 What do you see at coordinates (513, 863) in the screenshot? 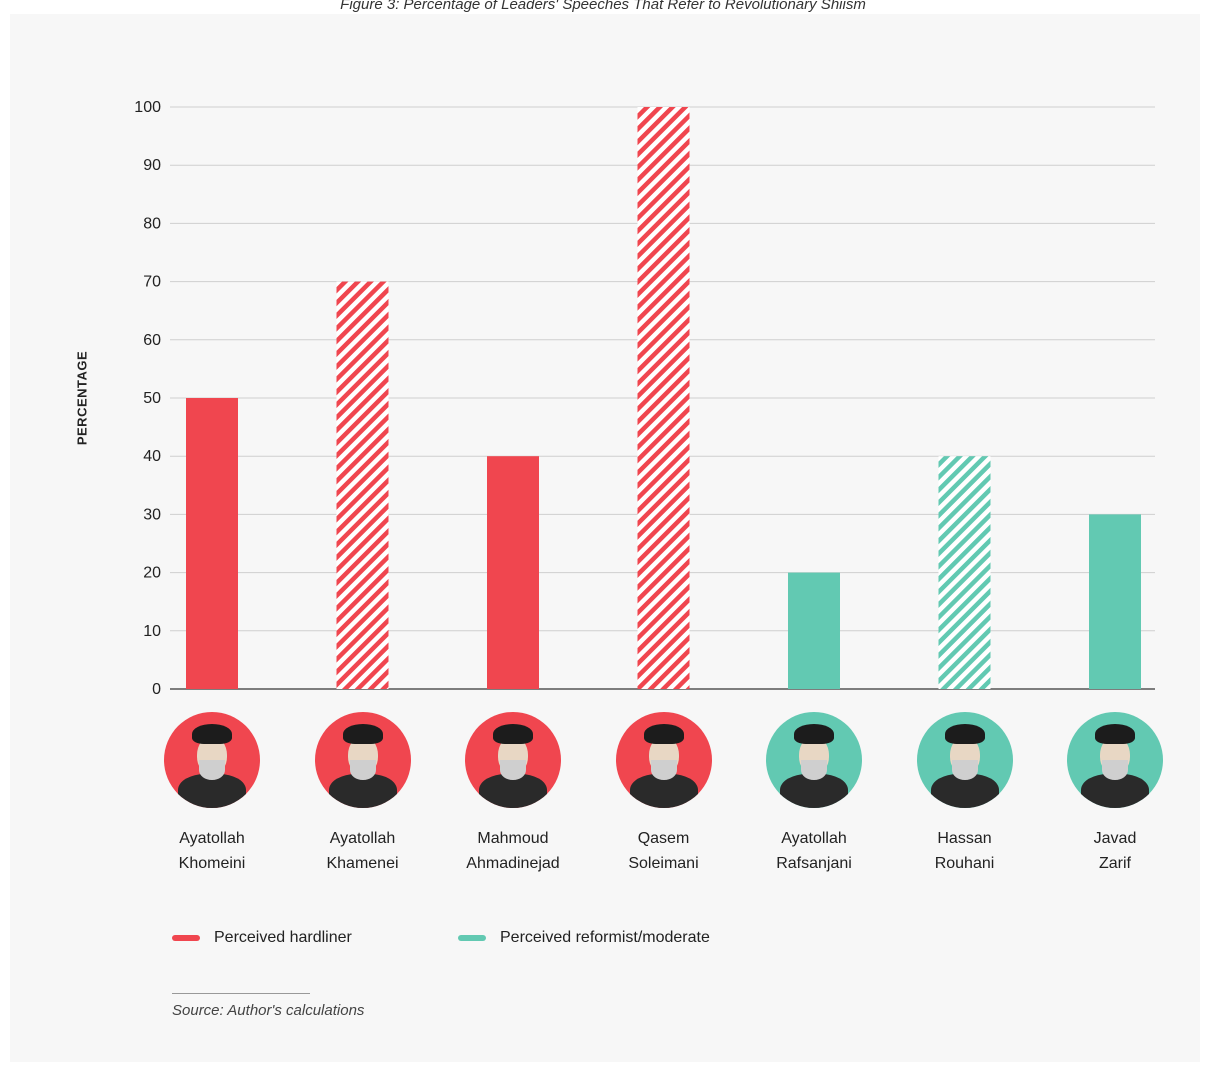
I see `person-name-line2: Ahmadinejad` at bounding box center [513, 863].